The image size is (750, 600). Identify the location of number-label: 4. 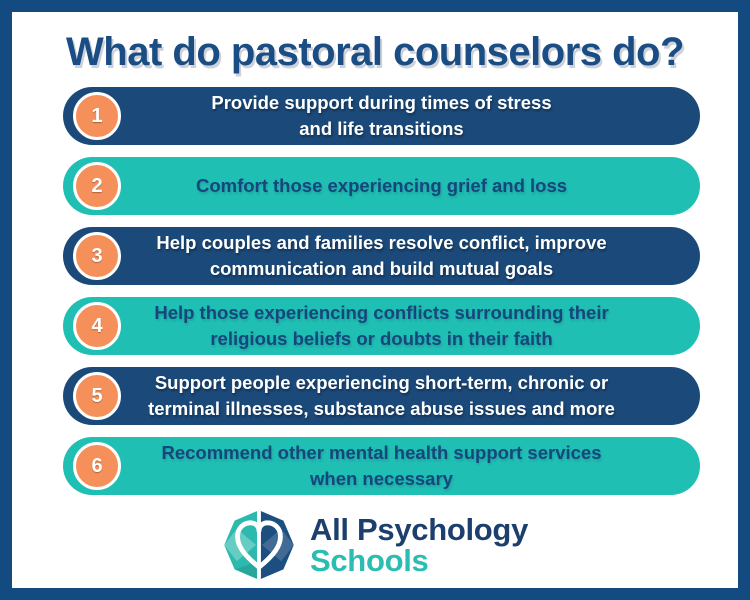
(97, 325).